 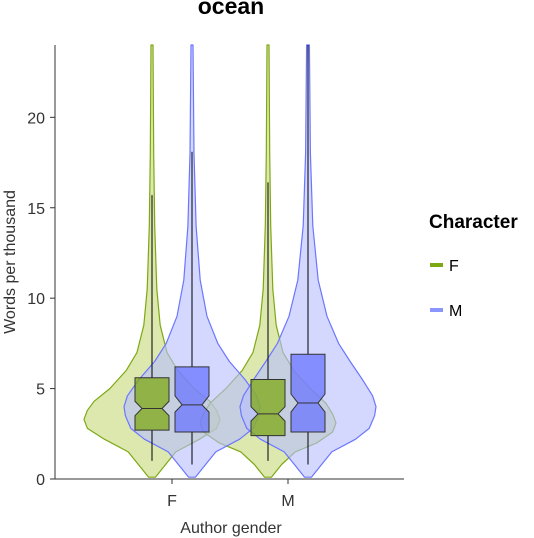 I want to click on legend: Character F M, so click(x=473, y=266).